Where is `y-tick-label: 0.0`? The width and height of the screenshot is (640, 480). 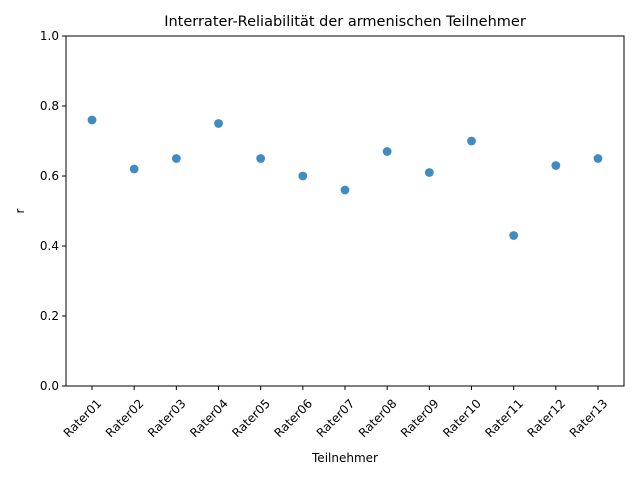
y-tick-label: 0.0 is located at coordinates (49, 386).